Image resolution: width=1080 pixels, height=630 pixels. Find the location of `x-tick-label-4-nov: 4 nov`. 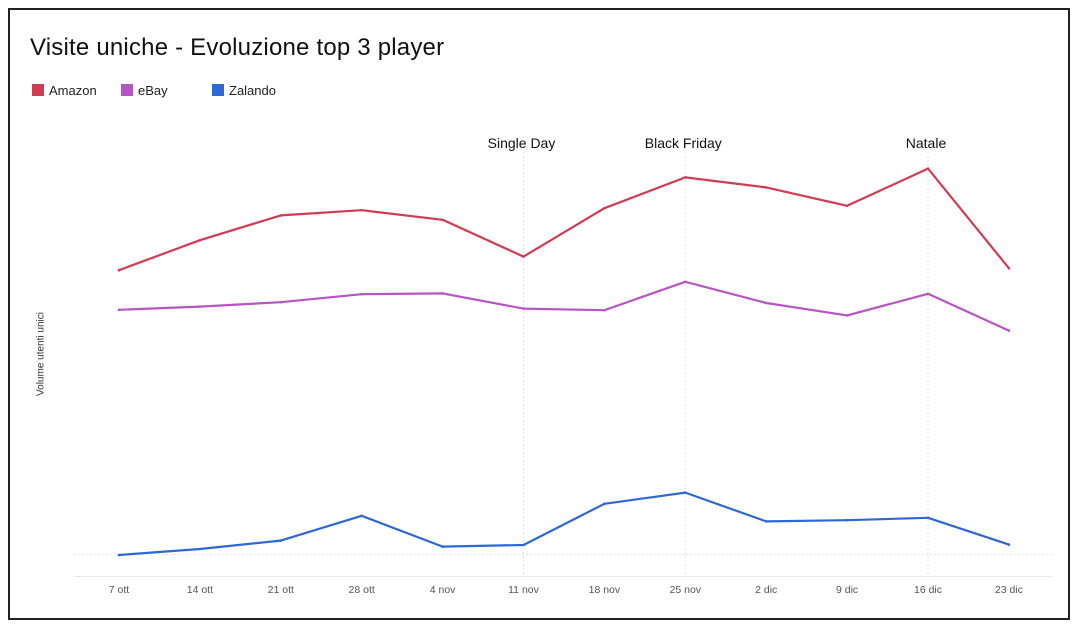

x-tick-label-4-nov: 4 nov is located at coordinates (443, 590).